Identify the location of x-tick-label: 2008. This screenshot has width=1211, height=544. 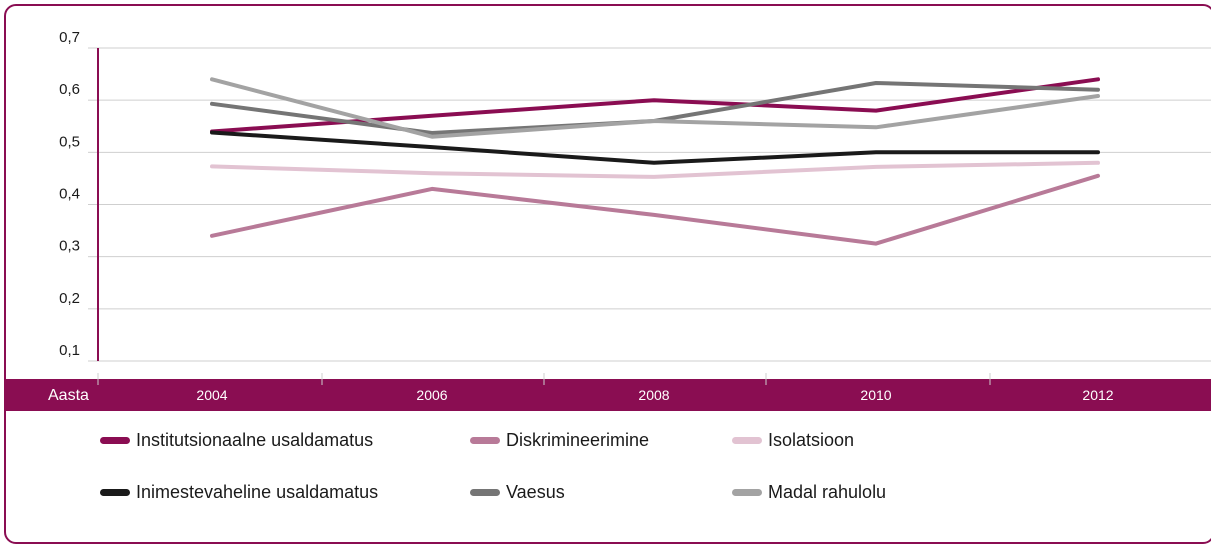
(653, 395).